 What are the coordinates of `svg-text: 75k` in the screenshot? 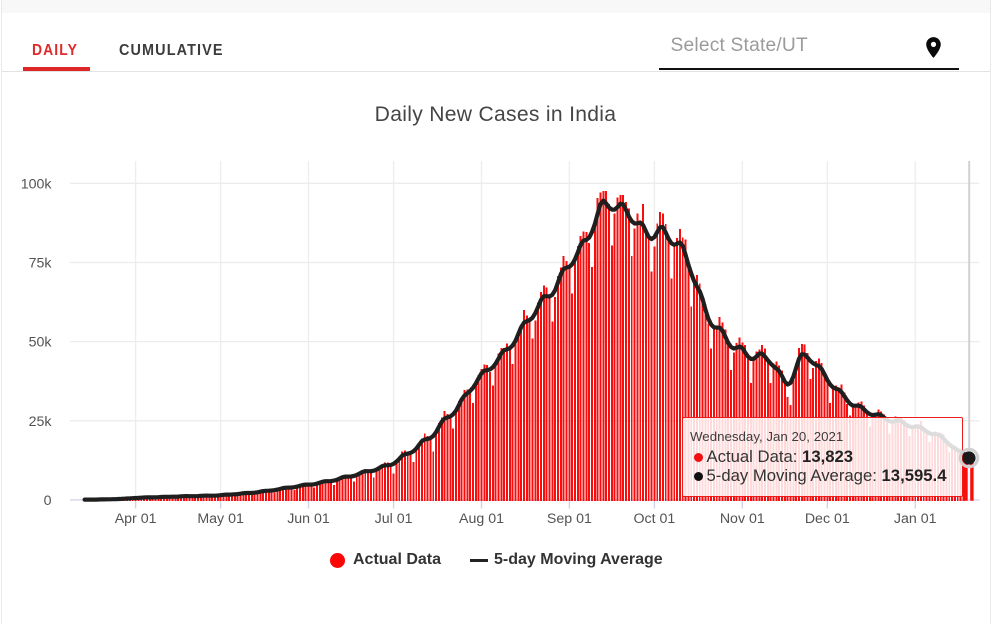 It's located at (41, 264).